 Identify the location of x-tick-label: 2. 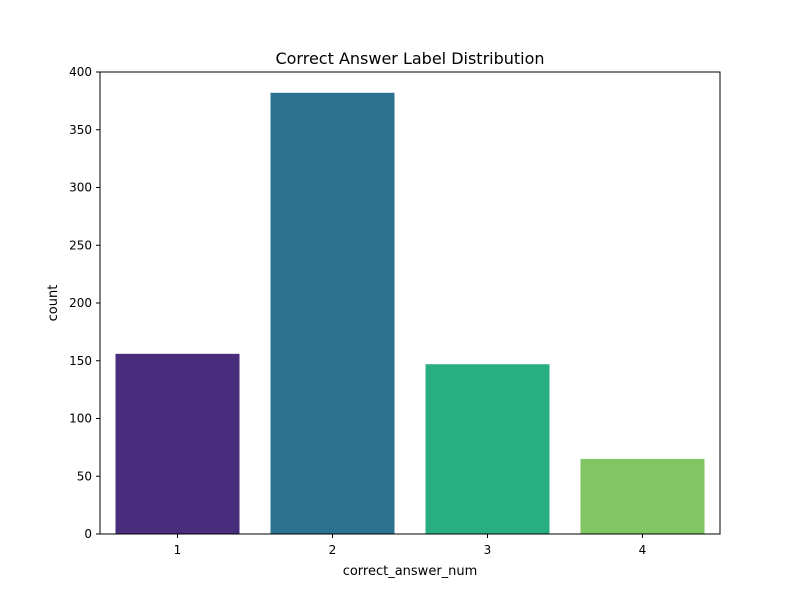
(333, 550).